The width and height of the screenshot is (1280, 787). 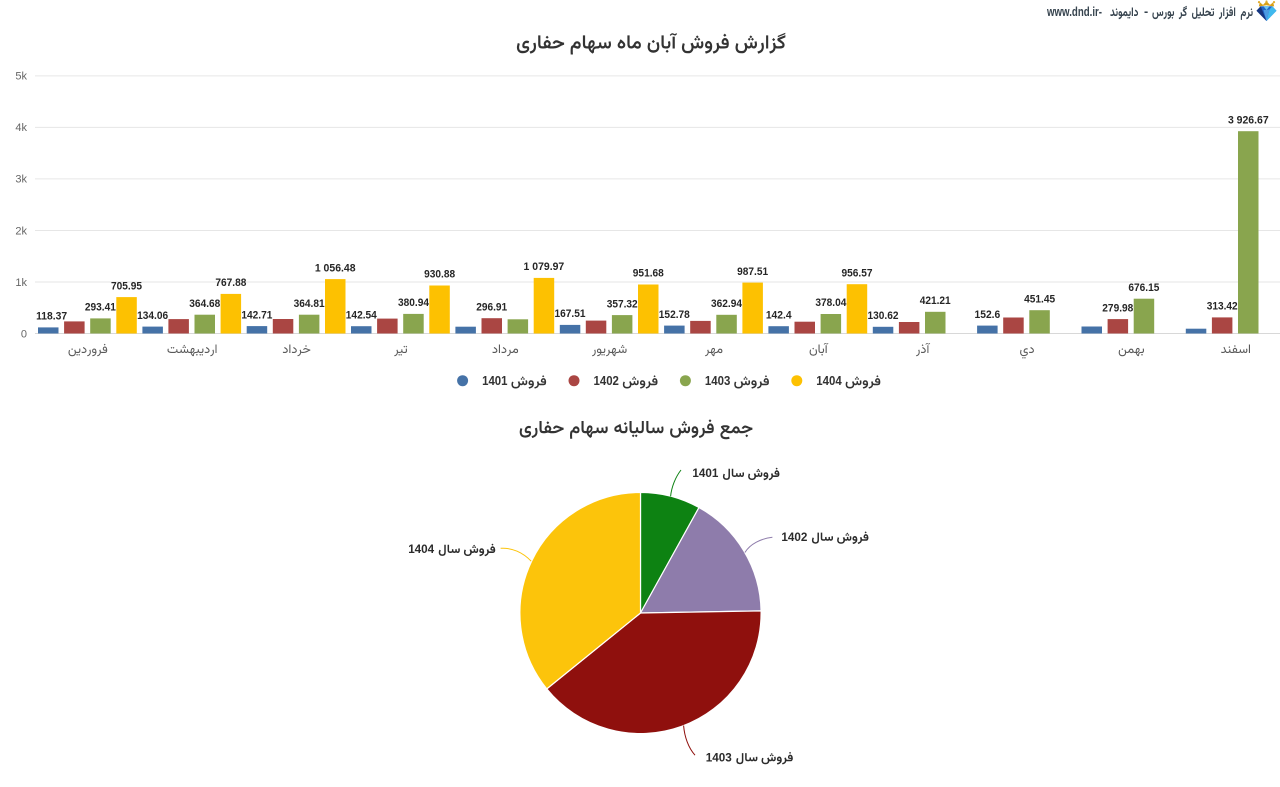 I want to click on svg-text: 364.68, so click(x=204, y=304).